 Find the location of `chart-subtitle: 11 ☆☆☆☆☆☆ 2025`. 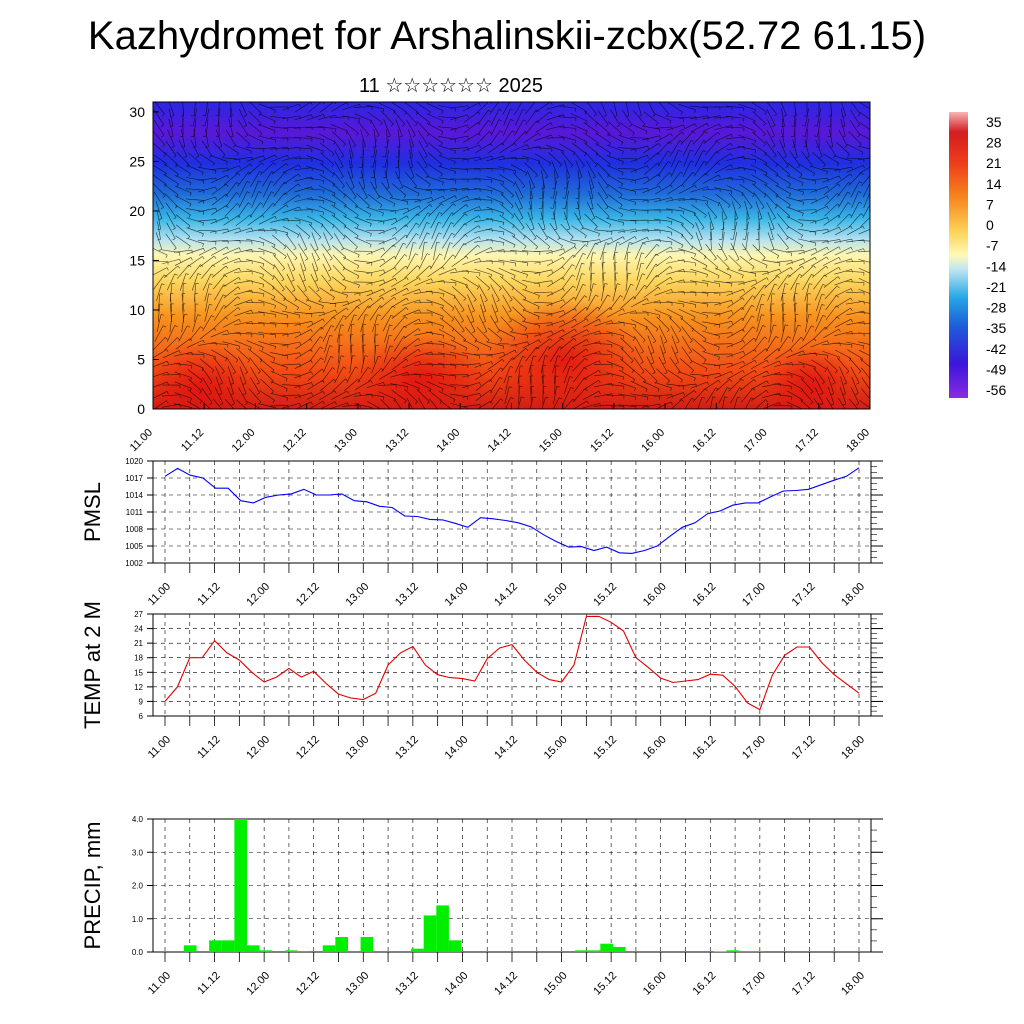

chart-subtitle: 11 ☆☆☆☆☆☆ 2025 is located at coordinates (451, 86).